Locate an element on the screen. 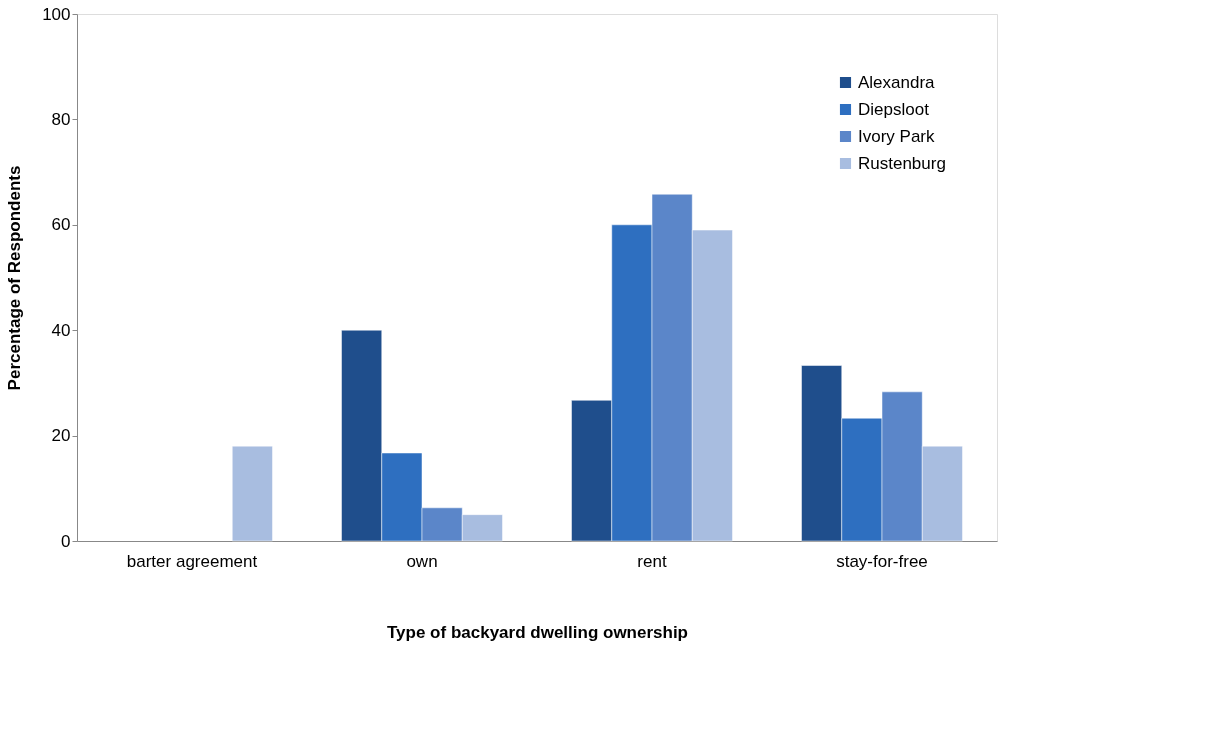 This screenshot has width=1219, height=729. y-tick-label: 60 is located at coordinates (61, 225).